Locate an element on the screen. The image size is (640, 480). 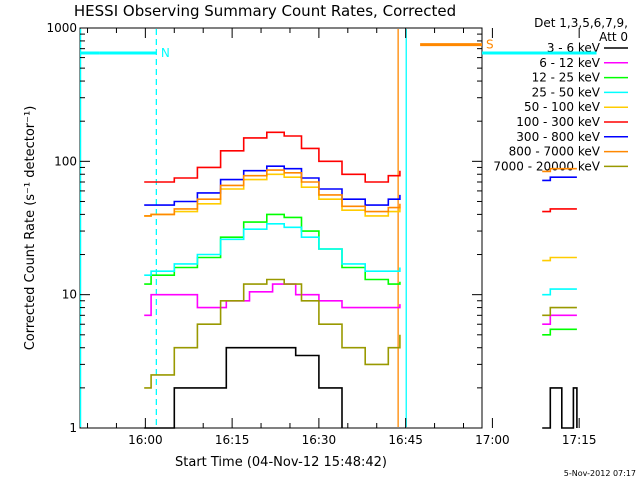
legend-header-line-1: Det 1,3,5,6,7,9, is located at coordinates (581, 23).